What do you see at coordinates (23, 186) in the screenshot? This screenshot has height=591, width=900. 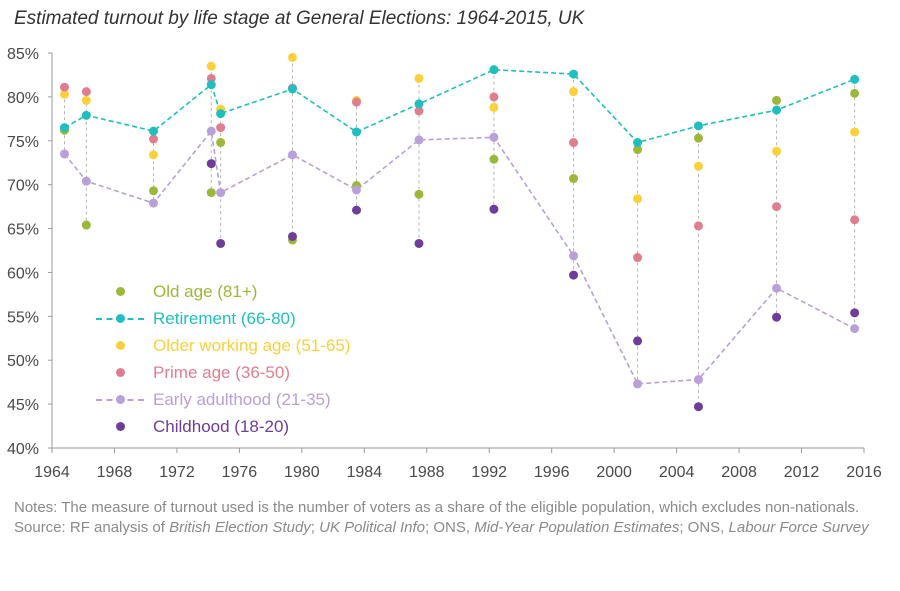 I see `y-tick-label: 70%` at bounding box center [23, 186].